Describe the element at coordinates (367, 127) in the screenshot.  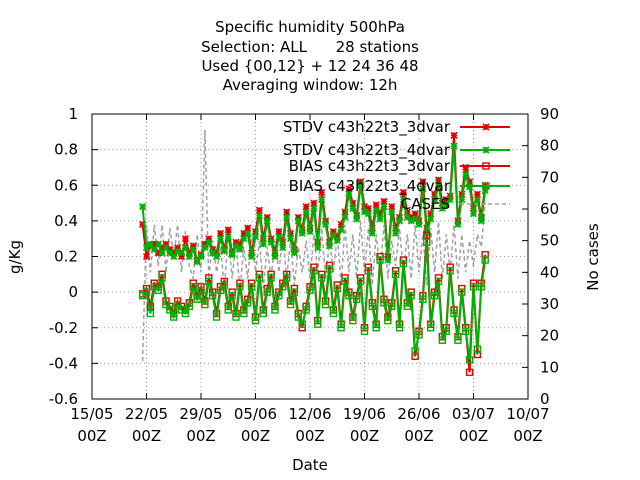
I see `legend-label: STDV c43h22t3_3dvar` at that location.